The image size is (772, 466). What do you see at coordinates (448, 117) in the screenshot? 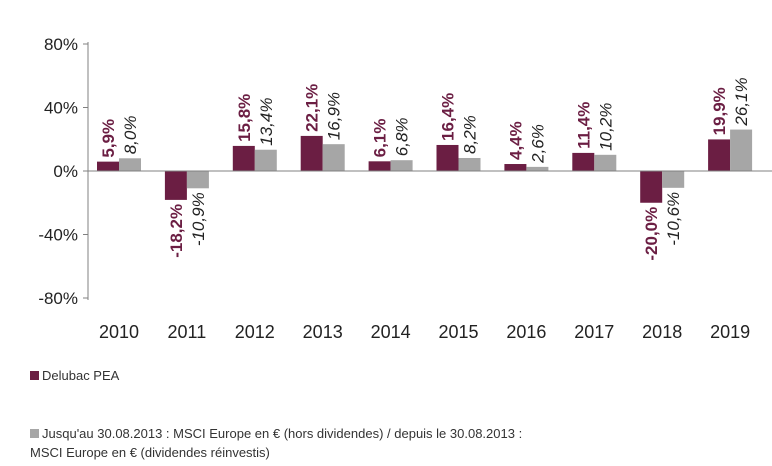
I see `data-label-delubac: 16,4%` at bounding box center [448, 117].